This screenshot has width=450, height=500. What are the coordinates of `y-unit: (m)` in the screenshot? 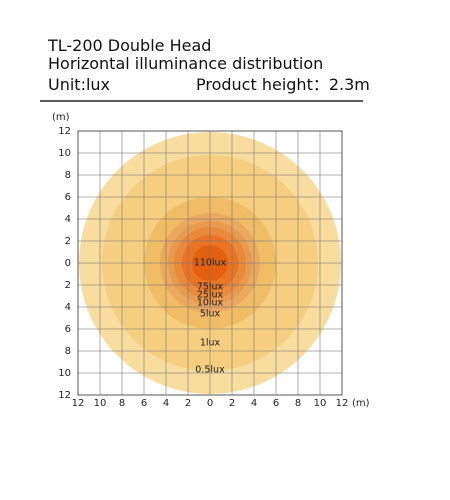 It's located at (61, 117).